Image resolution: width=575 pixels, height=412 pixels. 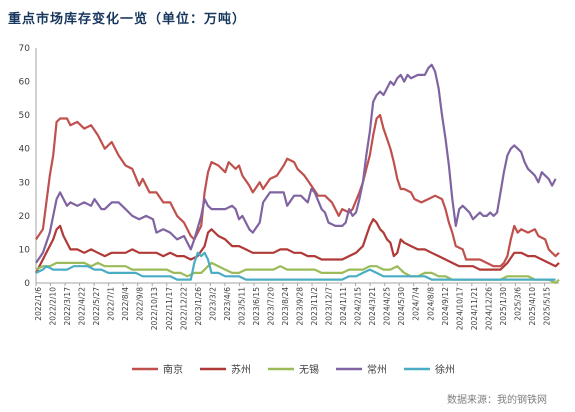 I want to click on y-tick-label: 60, so click(x=25, y=83).